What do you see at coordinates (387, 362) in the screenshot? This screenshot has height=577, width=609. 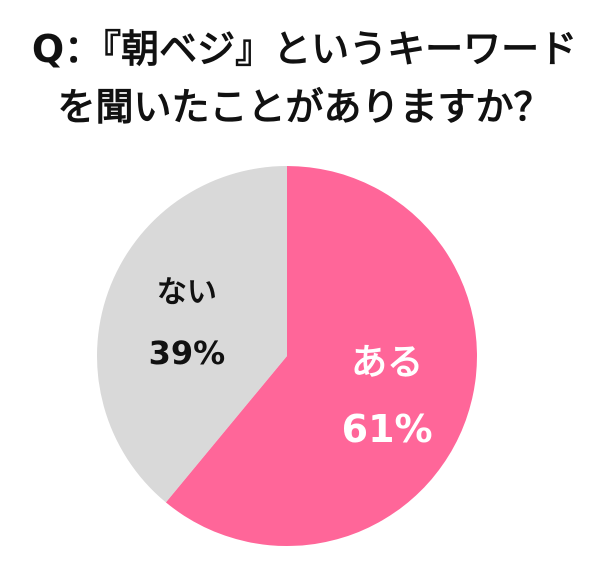 I see `slice-label-0: ある` at bounding box center [387, 362].